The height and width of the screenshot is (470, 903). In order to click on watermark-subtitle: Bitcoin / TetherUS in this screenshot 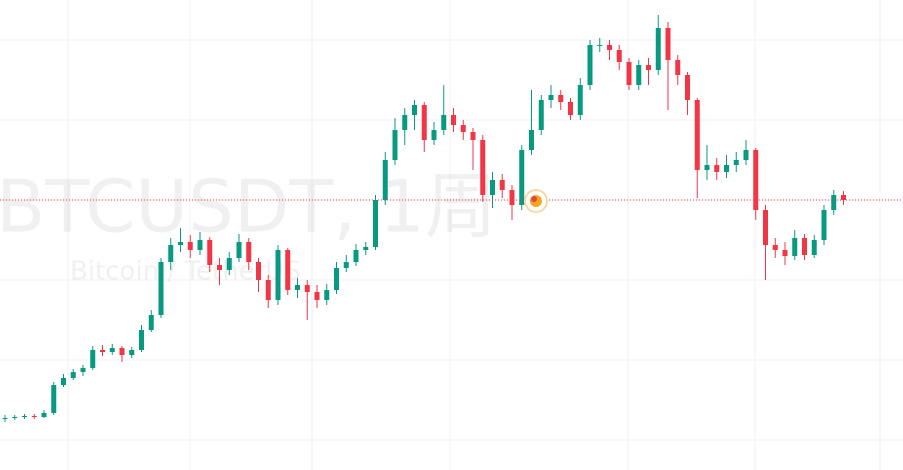, I will do `click(185, 272)`.